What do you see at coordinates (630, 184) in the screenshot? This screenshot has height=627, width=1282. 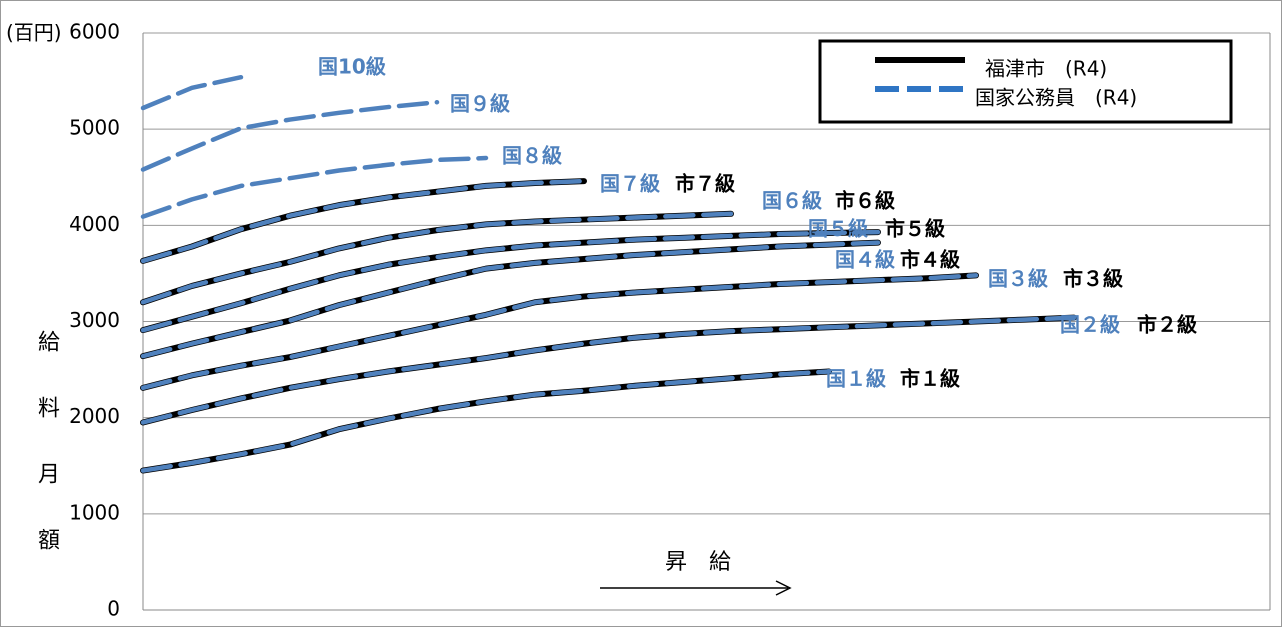 I see `series-label: 国７級` at bounding box center [630, 184].